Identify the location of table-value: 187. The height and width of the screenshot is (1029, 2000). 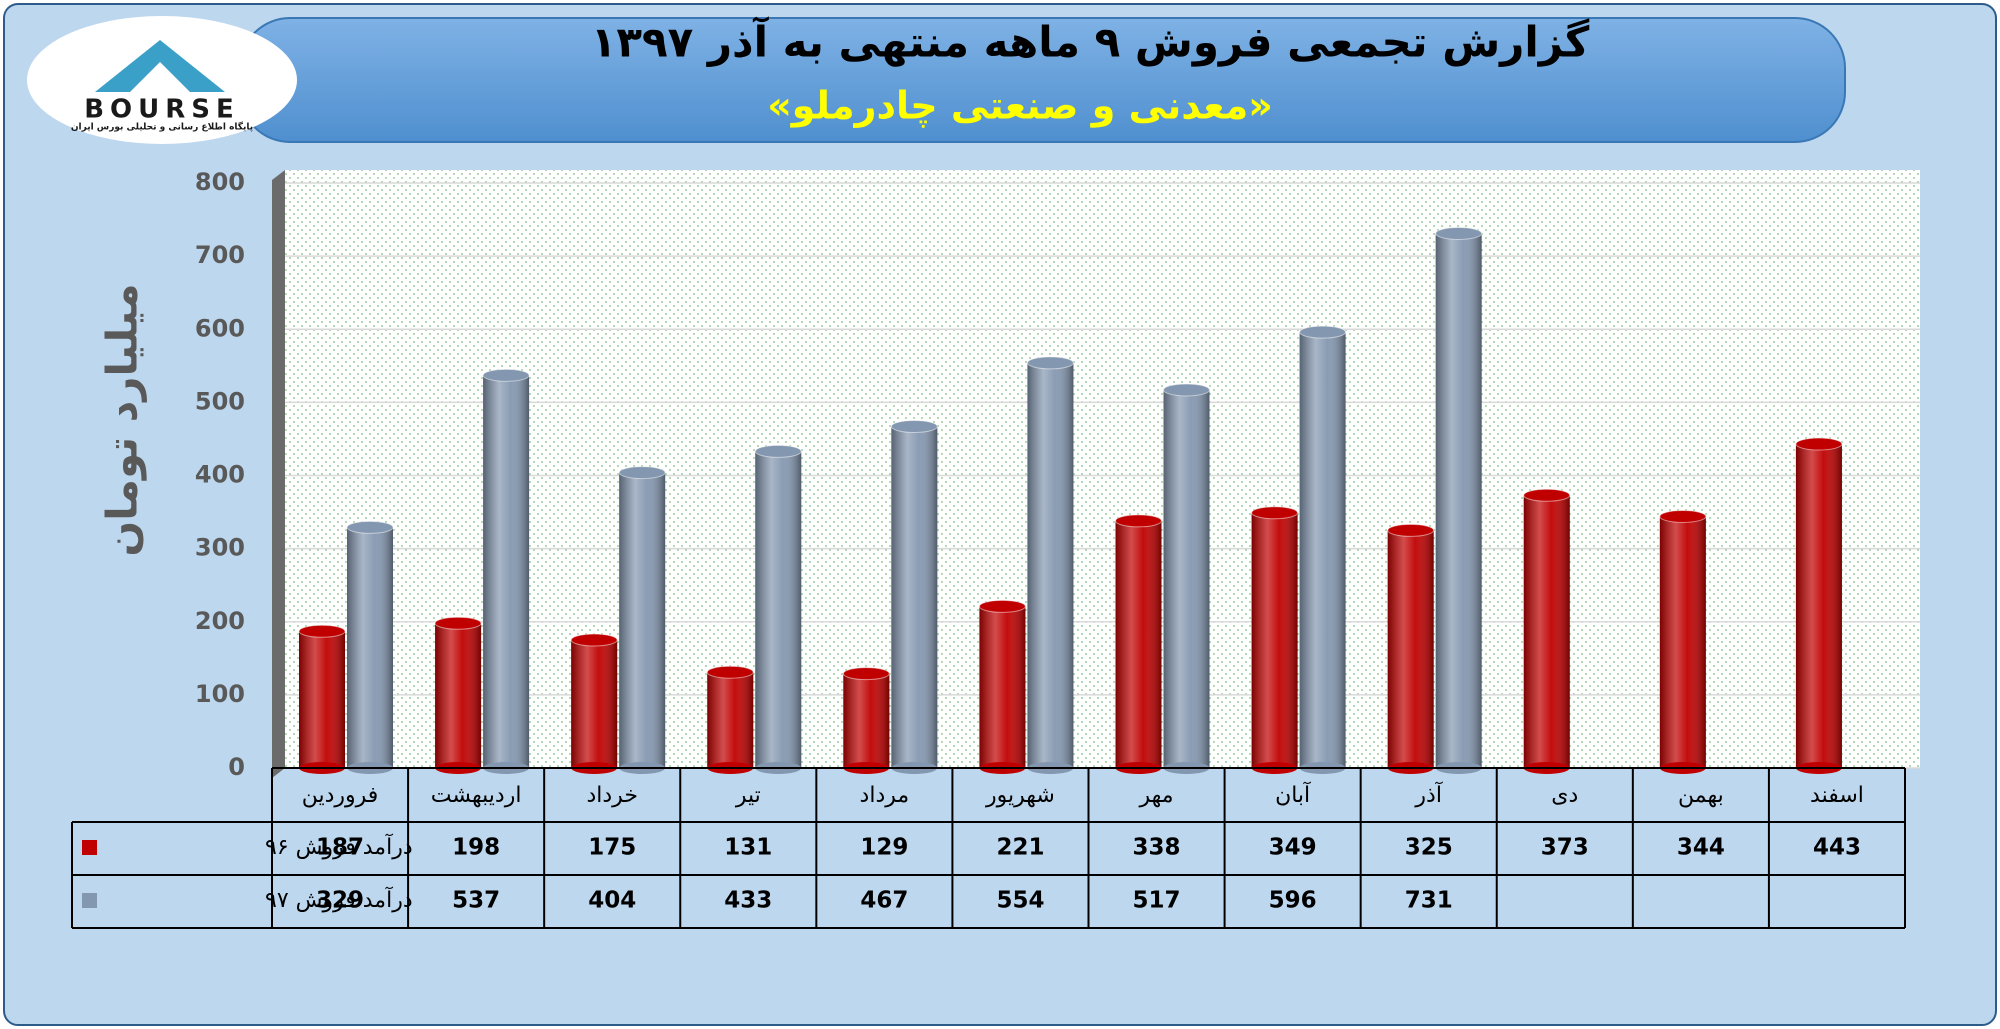
(340, 848).